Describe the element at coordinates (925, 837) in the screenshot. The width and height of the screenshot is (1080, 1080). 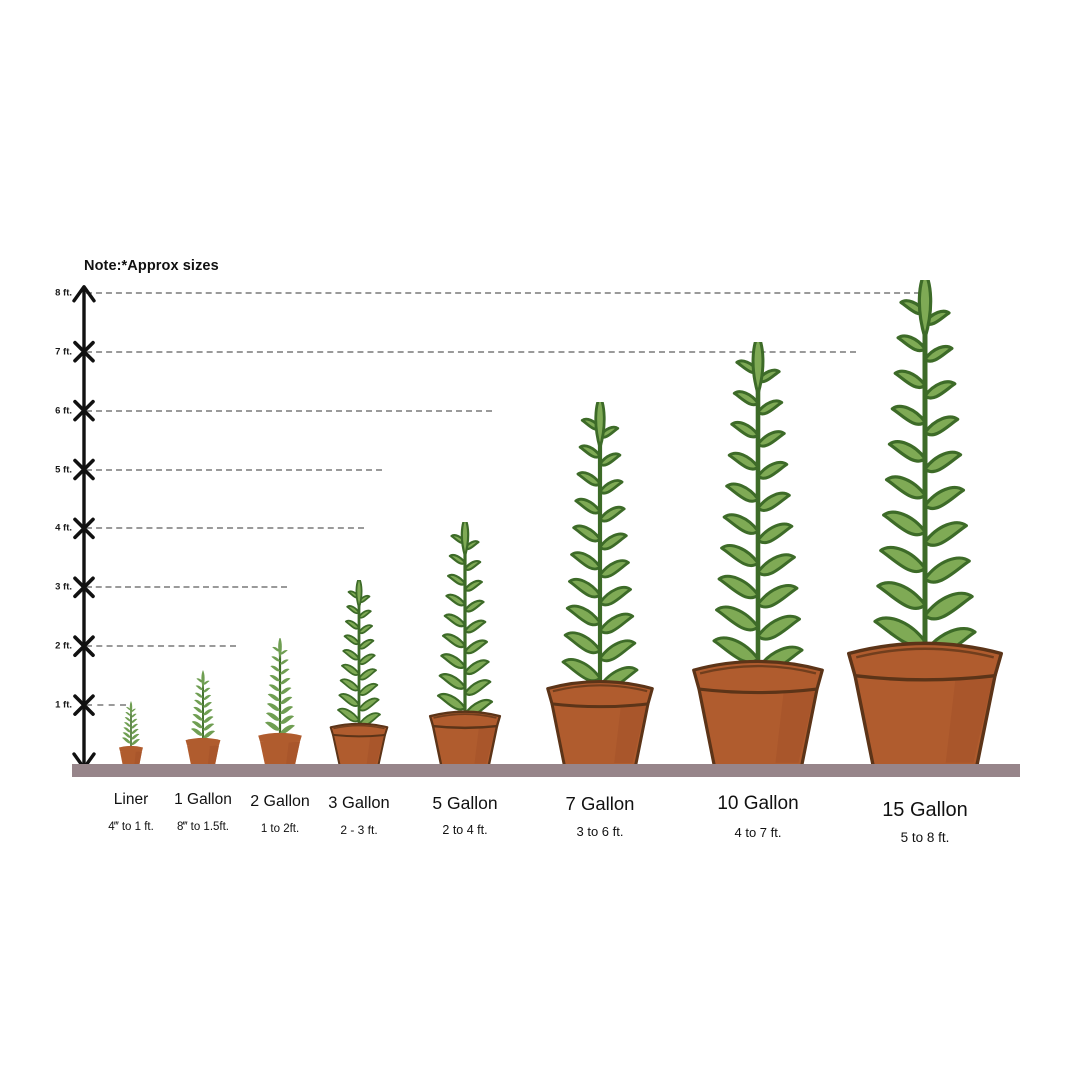
I see `pot-size-text: 5 to 8 ft.` at that location.